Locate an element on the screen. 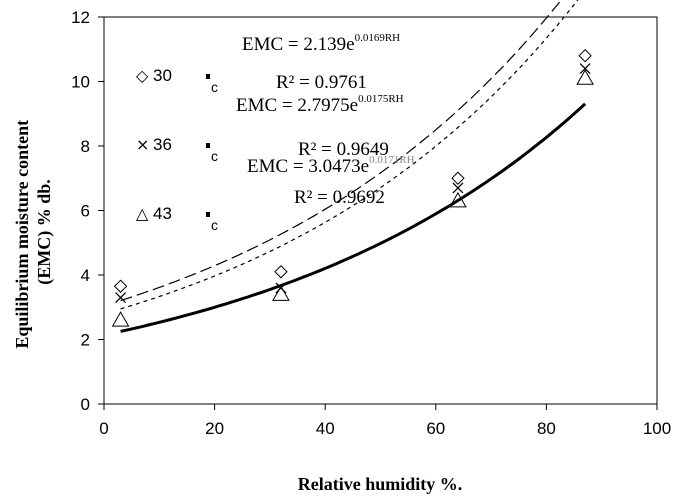 The height and width of the screenshot is (501, 688). y-tick-label: 2 is located at coordinates (85, 340).